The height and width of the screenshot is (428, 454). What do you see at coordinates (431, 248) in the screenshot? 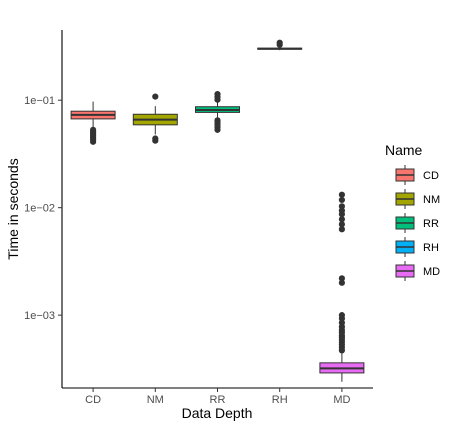
I see `legend-label: RH` at bounding box center [431, 248].